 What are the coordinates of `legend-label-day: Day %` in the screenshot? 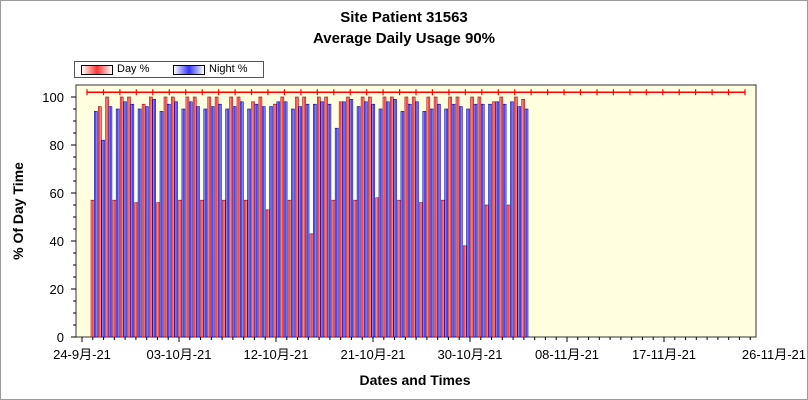 It's located at (133, 69).